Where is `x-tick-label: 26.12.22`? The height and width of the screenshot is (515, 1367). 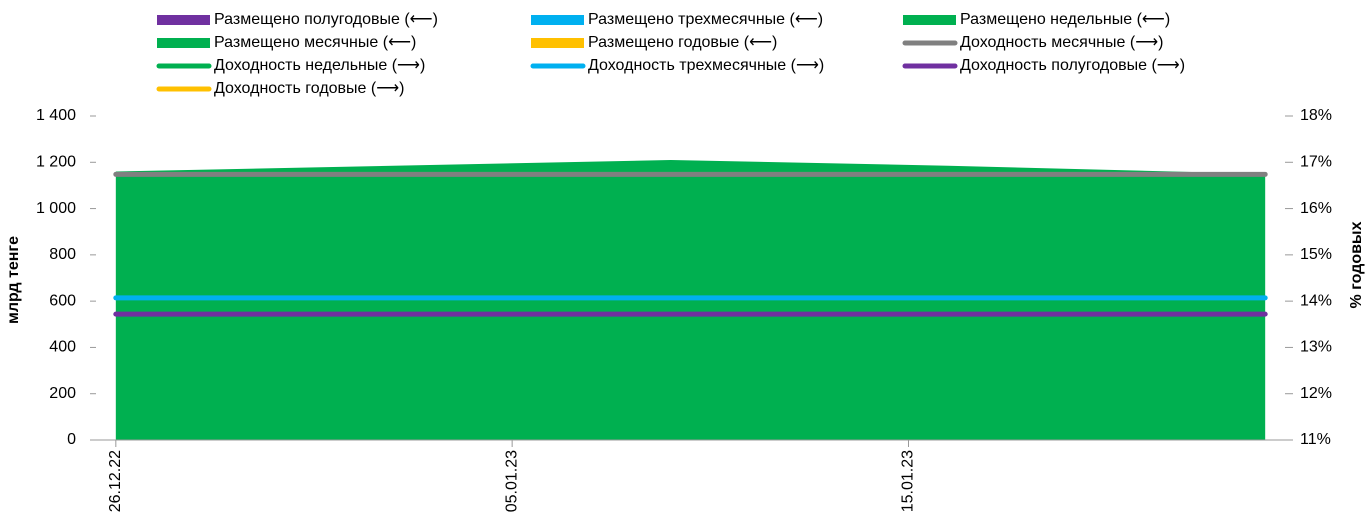
x-tick-label: 26.12.22 is located at coordinates (115, 481).